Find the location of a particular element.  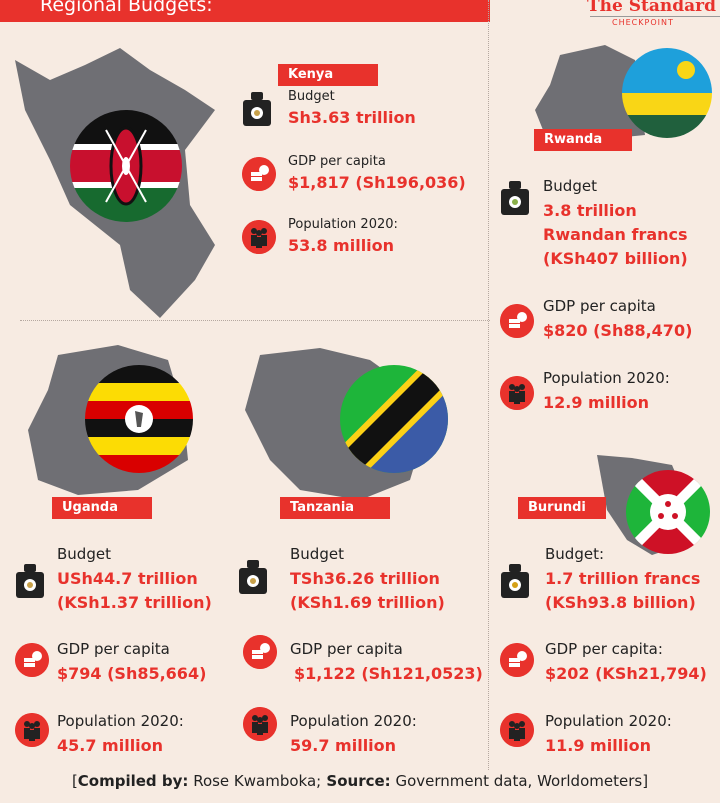

kenya-people-icon is located at coordinates (259, 237).